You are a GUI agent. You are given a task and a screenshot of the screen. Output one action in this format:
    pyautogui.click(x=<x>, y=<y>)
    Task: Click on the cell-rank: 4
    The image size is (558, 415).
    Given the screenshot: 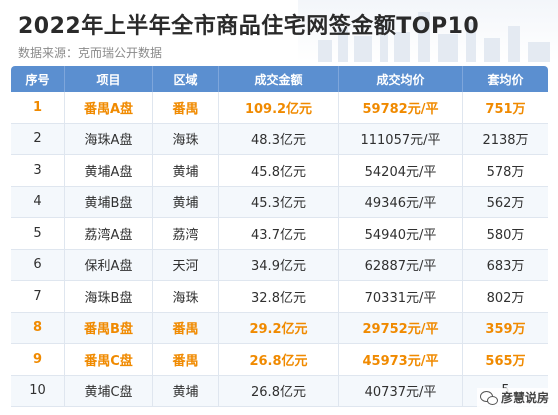 What is the action you would take?
    pyautogui.click(x=38, y=201)
    